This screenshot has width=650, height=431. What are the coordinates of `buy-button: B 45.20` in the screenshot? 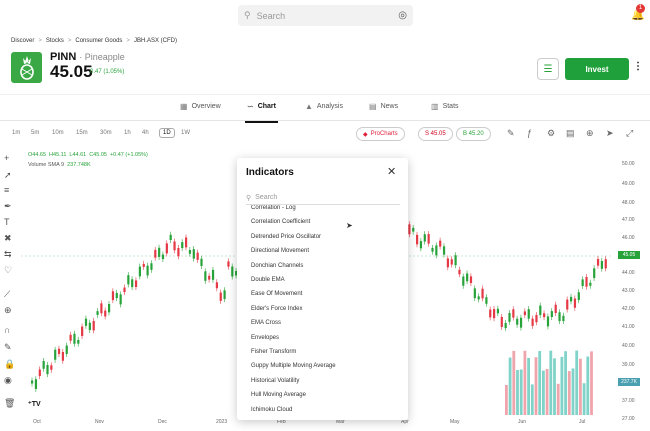 It's located at (473, 134).